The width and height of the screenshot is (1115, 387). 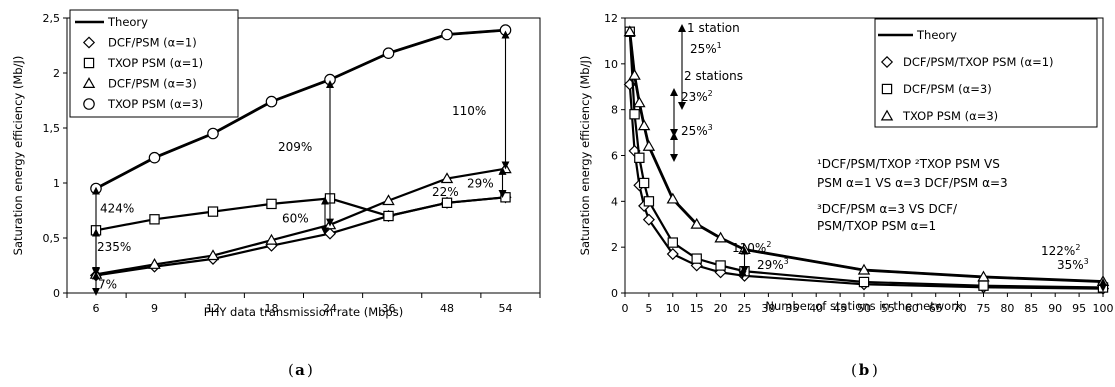 What do you see at coordinates (697, 130) in the screenshot?
I see `annotation-p3: 25%3` at bounding box center [697, 130].